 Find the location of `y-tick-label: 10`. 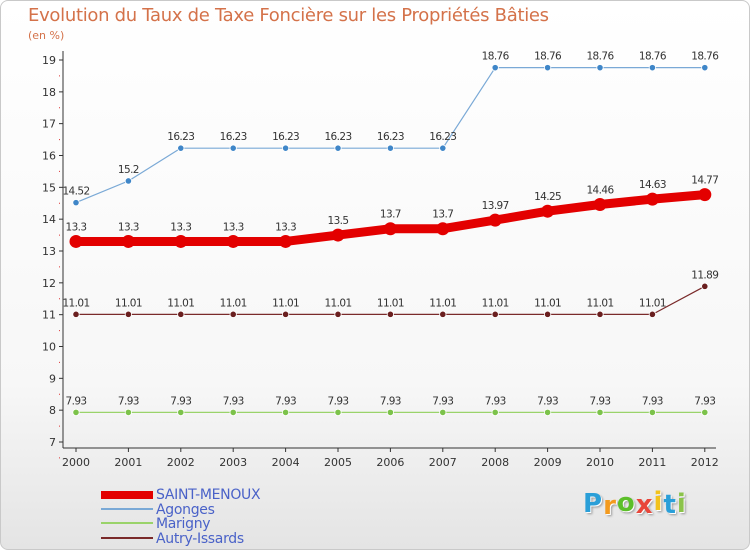

y-tick-label: 10 is located at coordinates (49, 347).